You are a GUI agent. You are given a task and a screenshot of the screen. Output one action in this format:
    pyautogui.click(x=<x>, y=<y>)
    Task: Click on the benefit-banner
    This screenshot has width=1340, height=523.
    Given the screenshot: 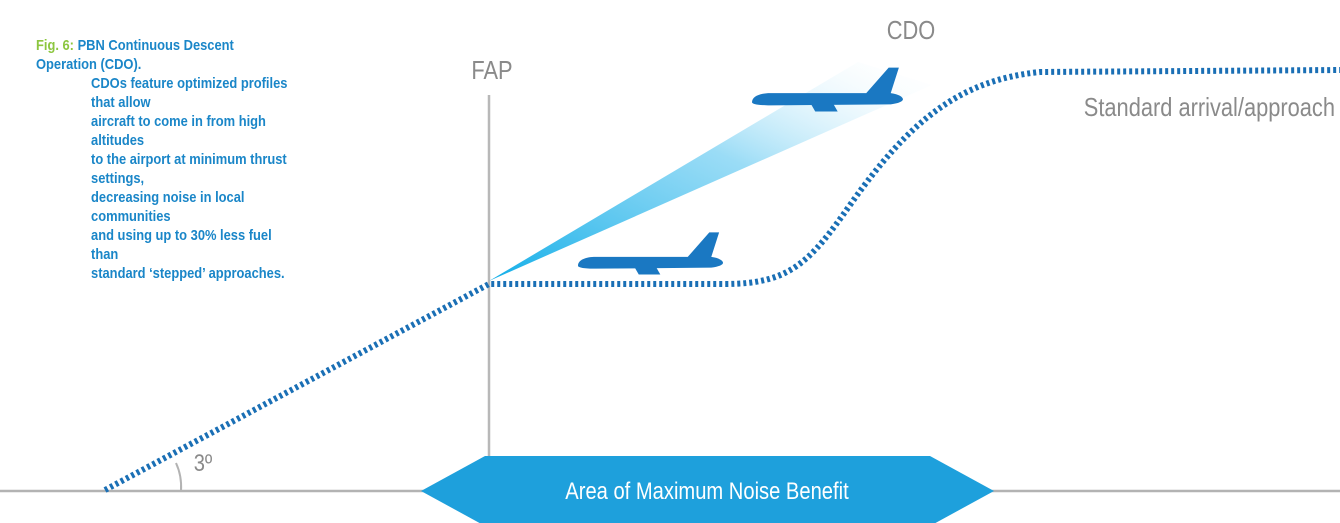 What is the action you would take?
    pyautogui.click(x=707, y=489)
    